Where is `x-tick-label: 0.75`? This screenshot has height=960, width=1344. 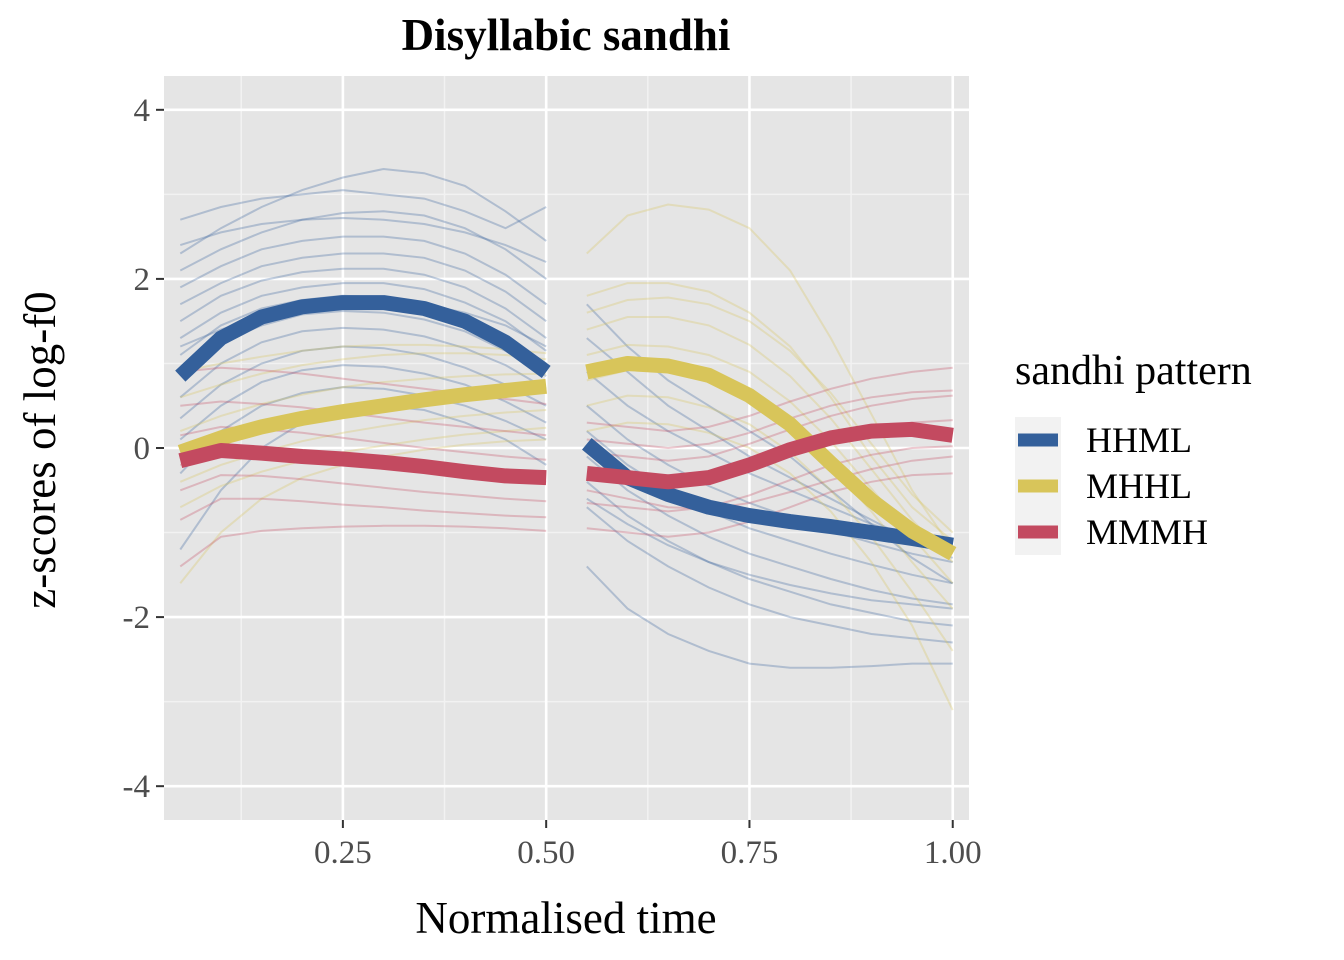
x-tick-label: 0.75 is located at coordinates (750, 853).